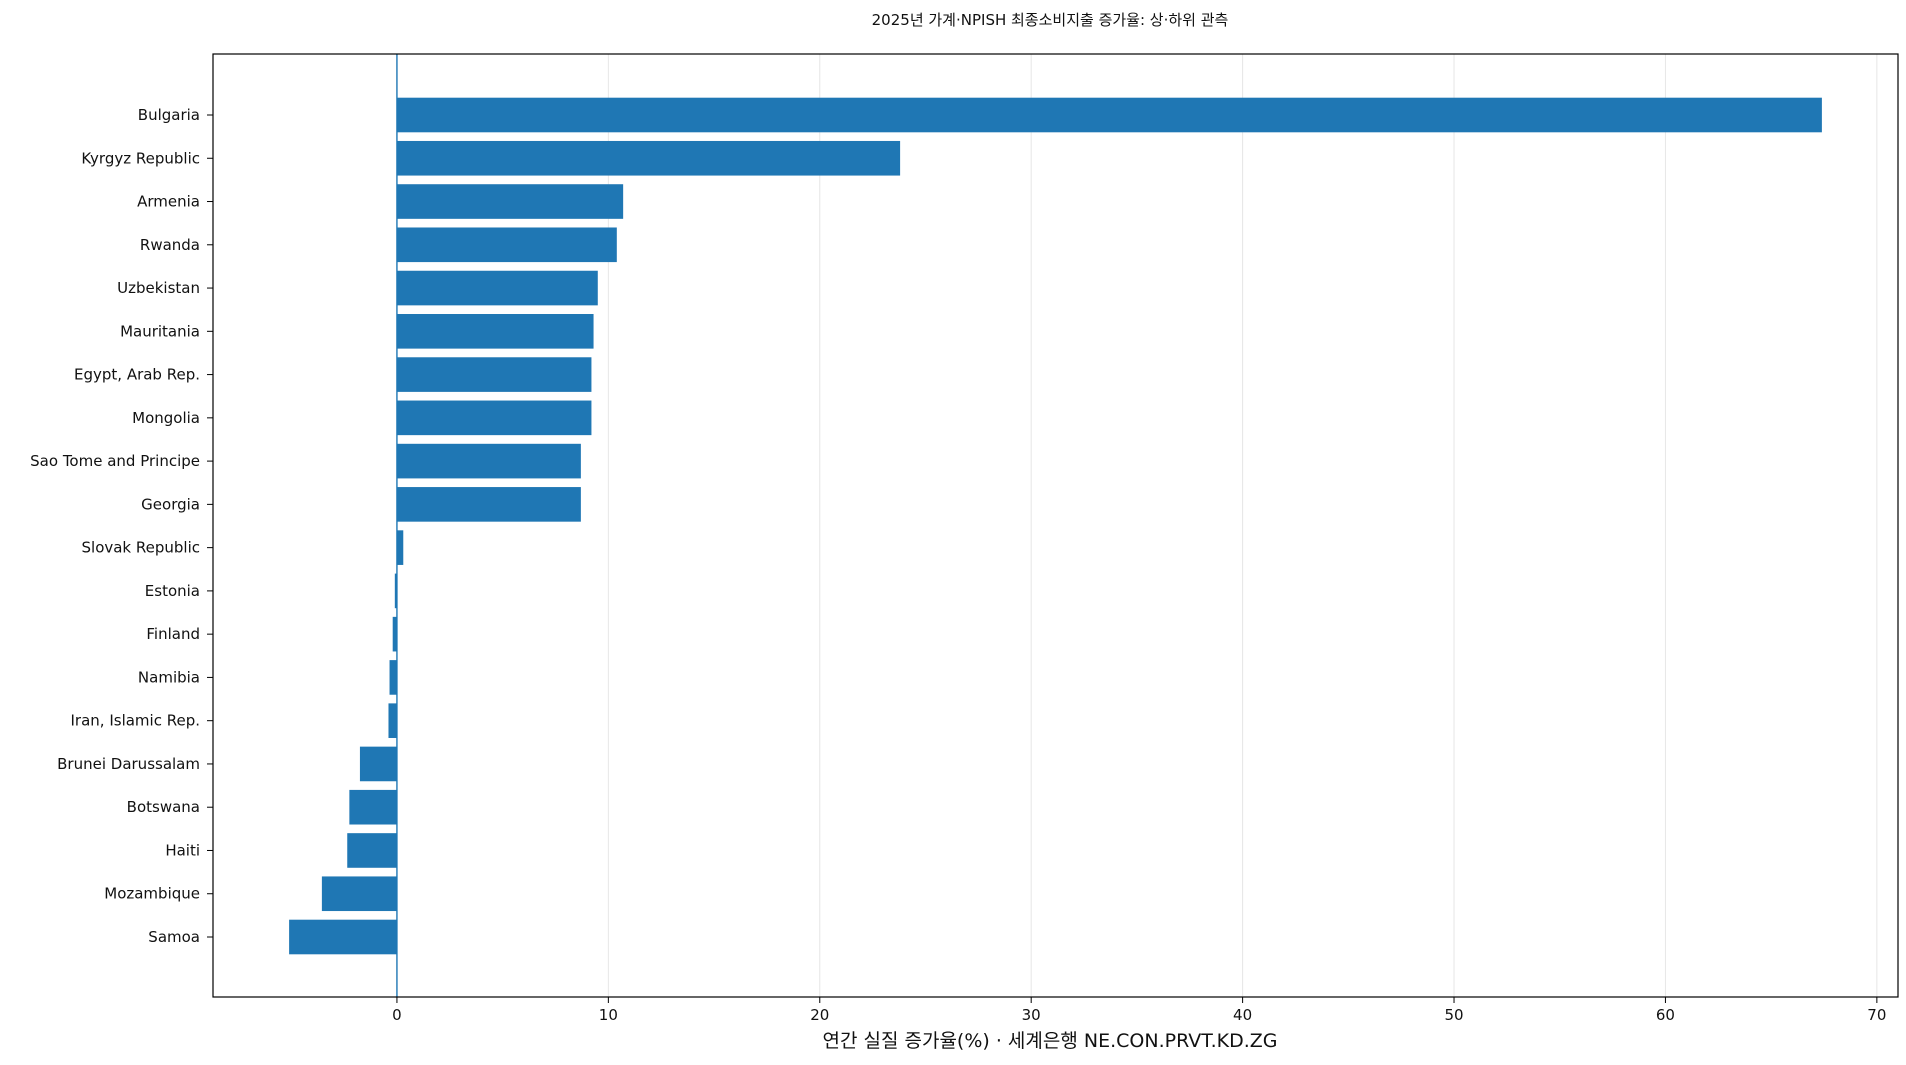  I want to click on y-tick-label: Mongolia, so click(166, 418).